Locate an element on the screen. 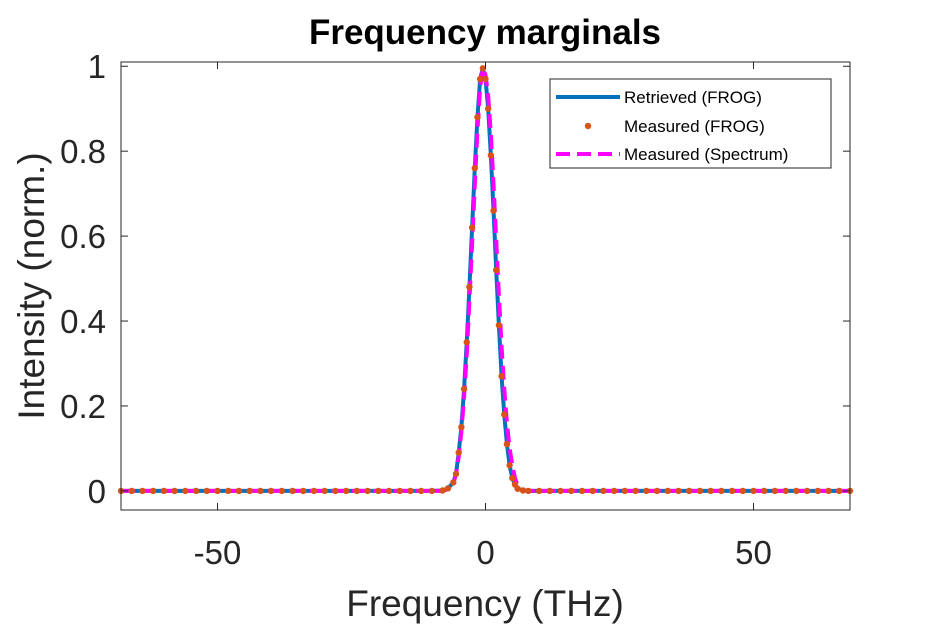 This screenshot has width=938, height=625. y-tick-label: 0.2 is located at coordinates (83, 406).